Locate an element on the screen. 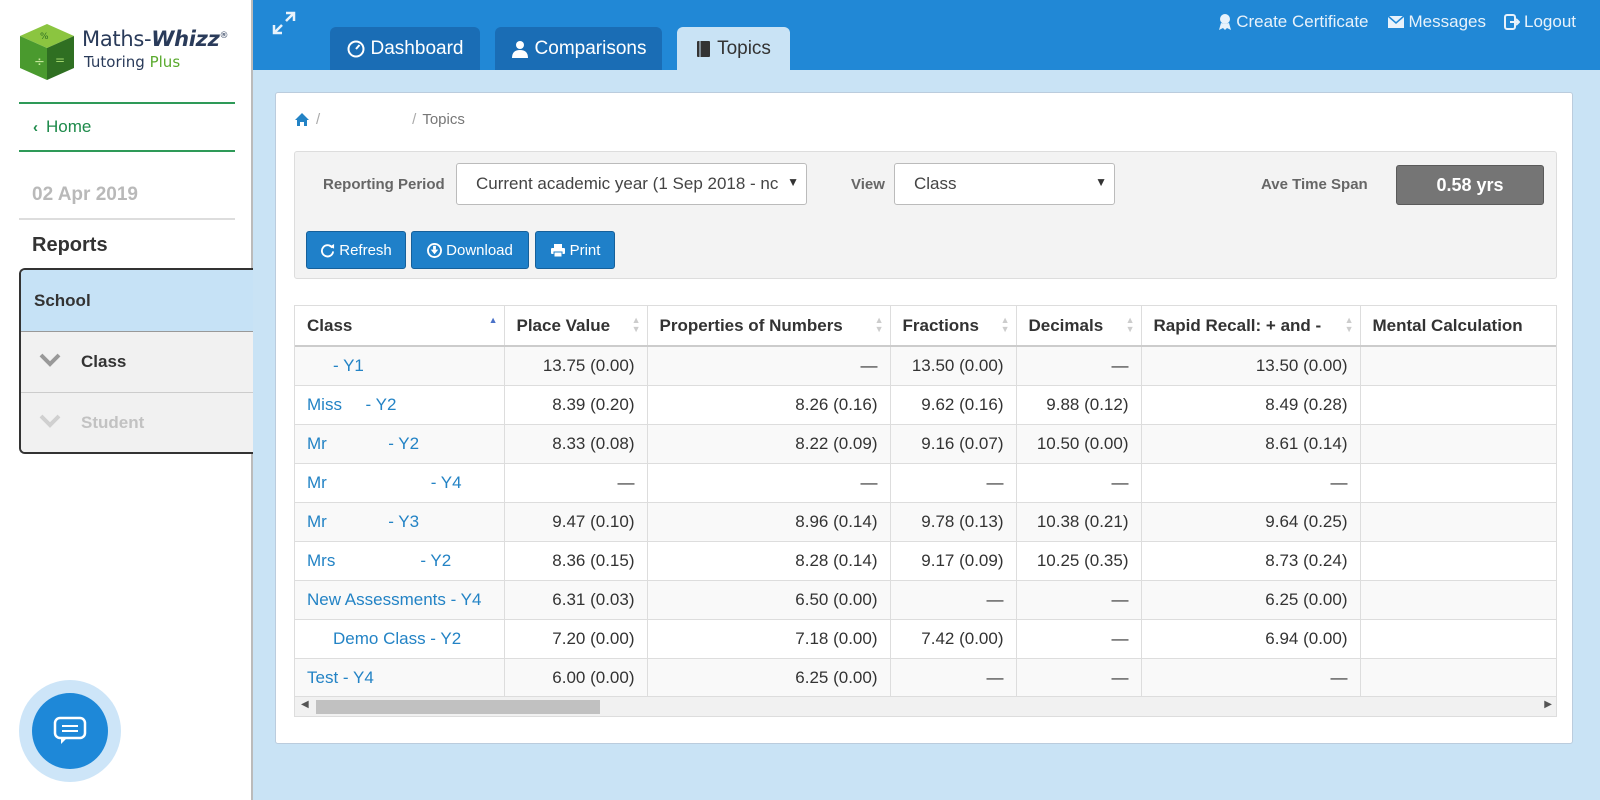 This screenshot has height=800, width=1600. menu-item-class-label: Class is located at coordinates (104, 361).